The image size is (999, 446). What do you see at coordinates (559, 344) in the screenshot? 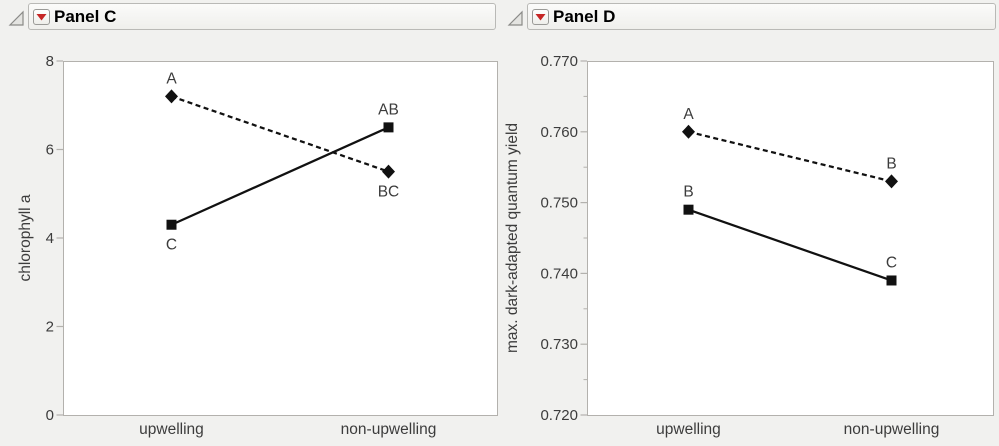
I see `y-tick-label: 0.730` at bounding box center [559, 344].